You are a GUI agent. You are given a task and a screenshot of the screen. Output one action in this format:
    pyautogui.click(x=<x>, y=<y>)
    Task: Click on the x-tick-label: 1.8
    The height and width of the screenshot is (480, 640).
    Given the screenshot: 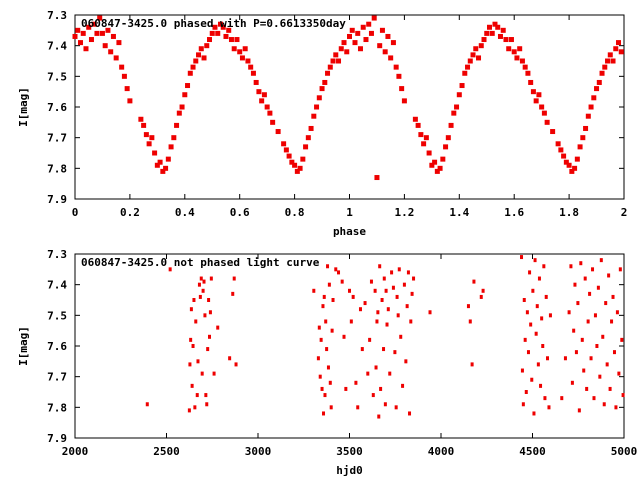 What is the action you would take?
    pyautogui.click(x=569, y=212)
    